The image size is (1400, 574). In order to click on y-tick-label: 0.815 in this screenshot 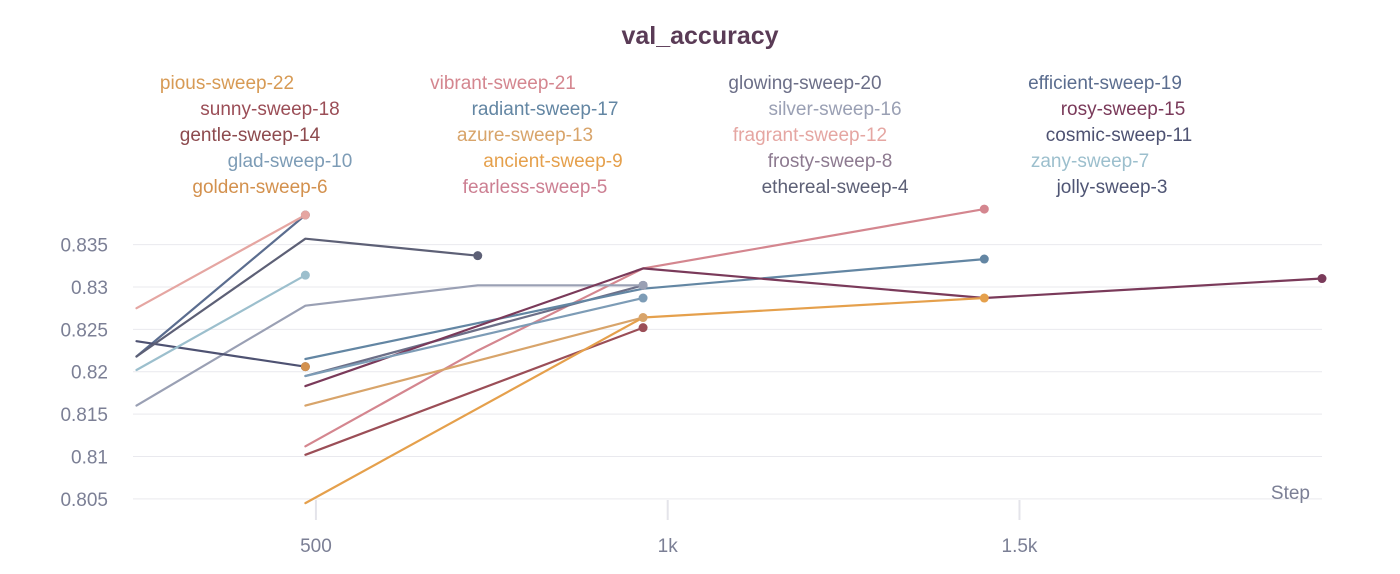, I will do `click(84, 415)`.